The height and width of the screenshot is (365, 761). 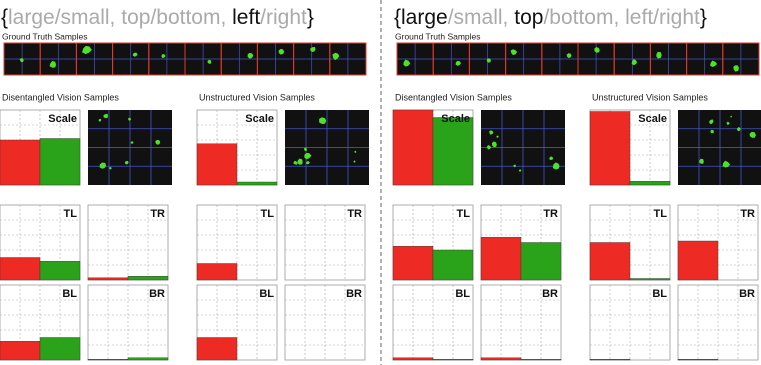 I want to click on ground-truth-label: Ground Truth Samples, so click(x=45, y=36).